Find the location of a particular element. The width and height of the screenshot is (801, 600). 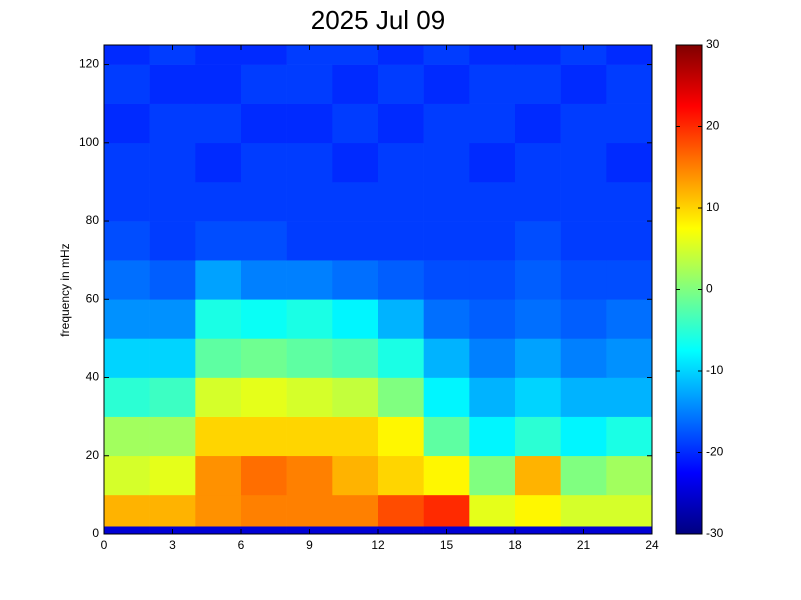

y-tick-label: 120 is located at coordinates (89, 64).